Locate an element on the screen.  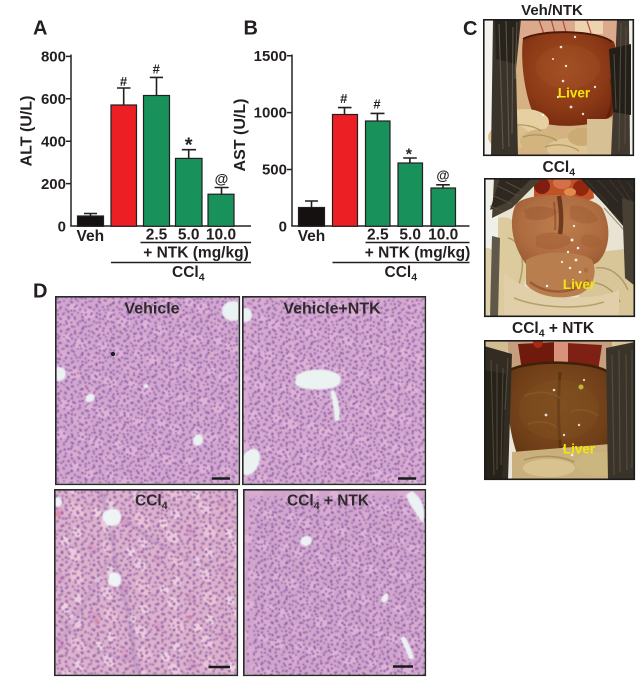
svg-text: 400 is located at coordinates (53, 142).